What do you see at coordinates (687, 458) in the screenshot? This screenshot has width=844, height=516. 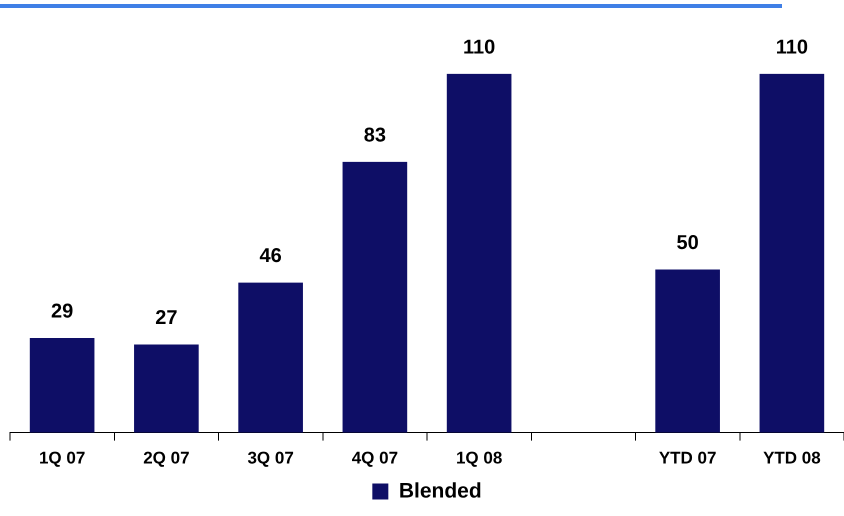 I see `x-tick-label: YTD 07` at bounding box center [687, 458].